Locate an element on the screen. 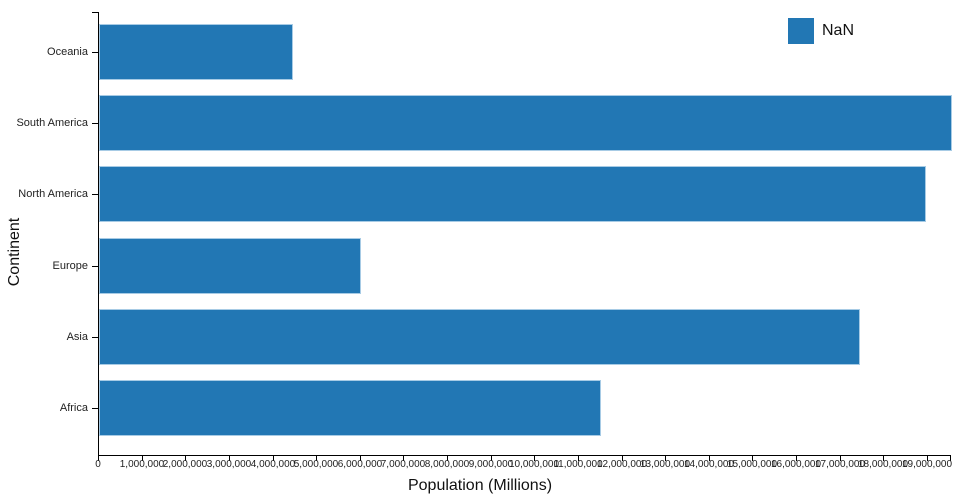  x-tick-label-18: 18,000,000 is located at coordinates (883, 464).